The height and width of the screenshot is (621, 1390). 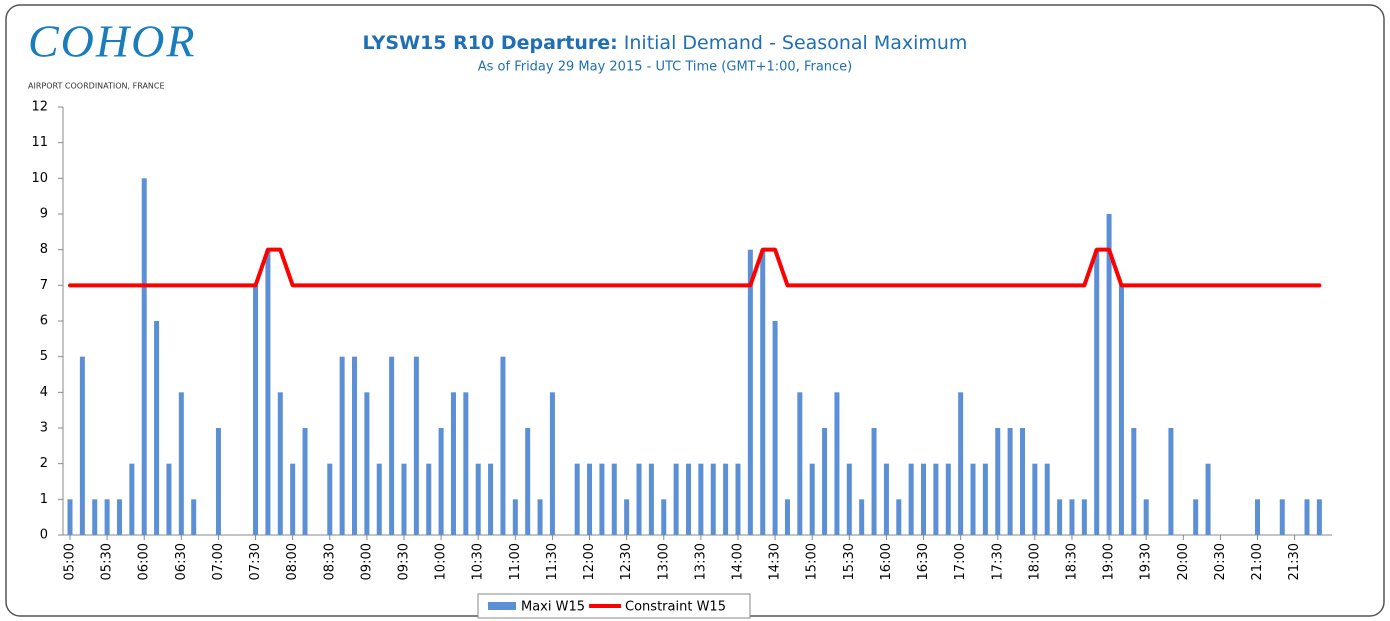 What do you see at coordinates (1183, 561) in the screenshot?
I see `x-tick-label: 20:00` at bounding box center [1183, 561].